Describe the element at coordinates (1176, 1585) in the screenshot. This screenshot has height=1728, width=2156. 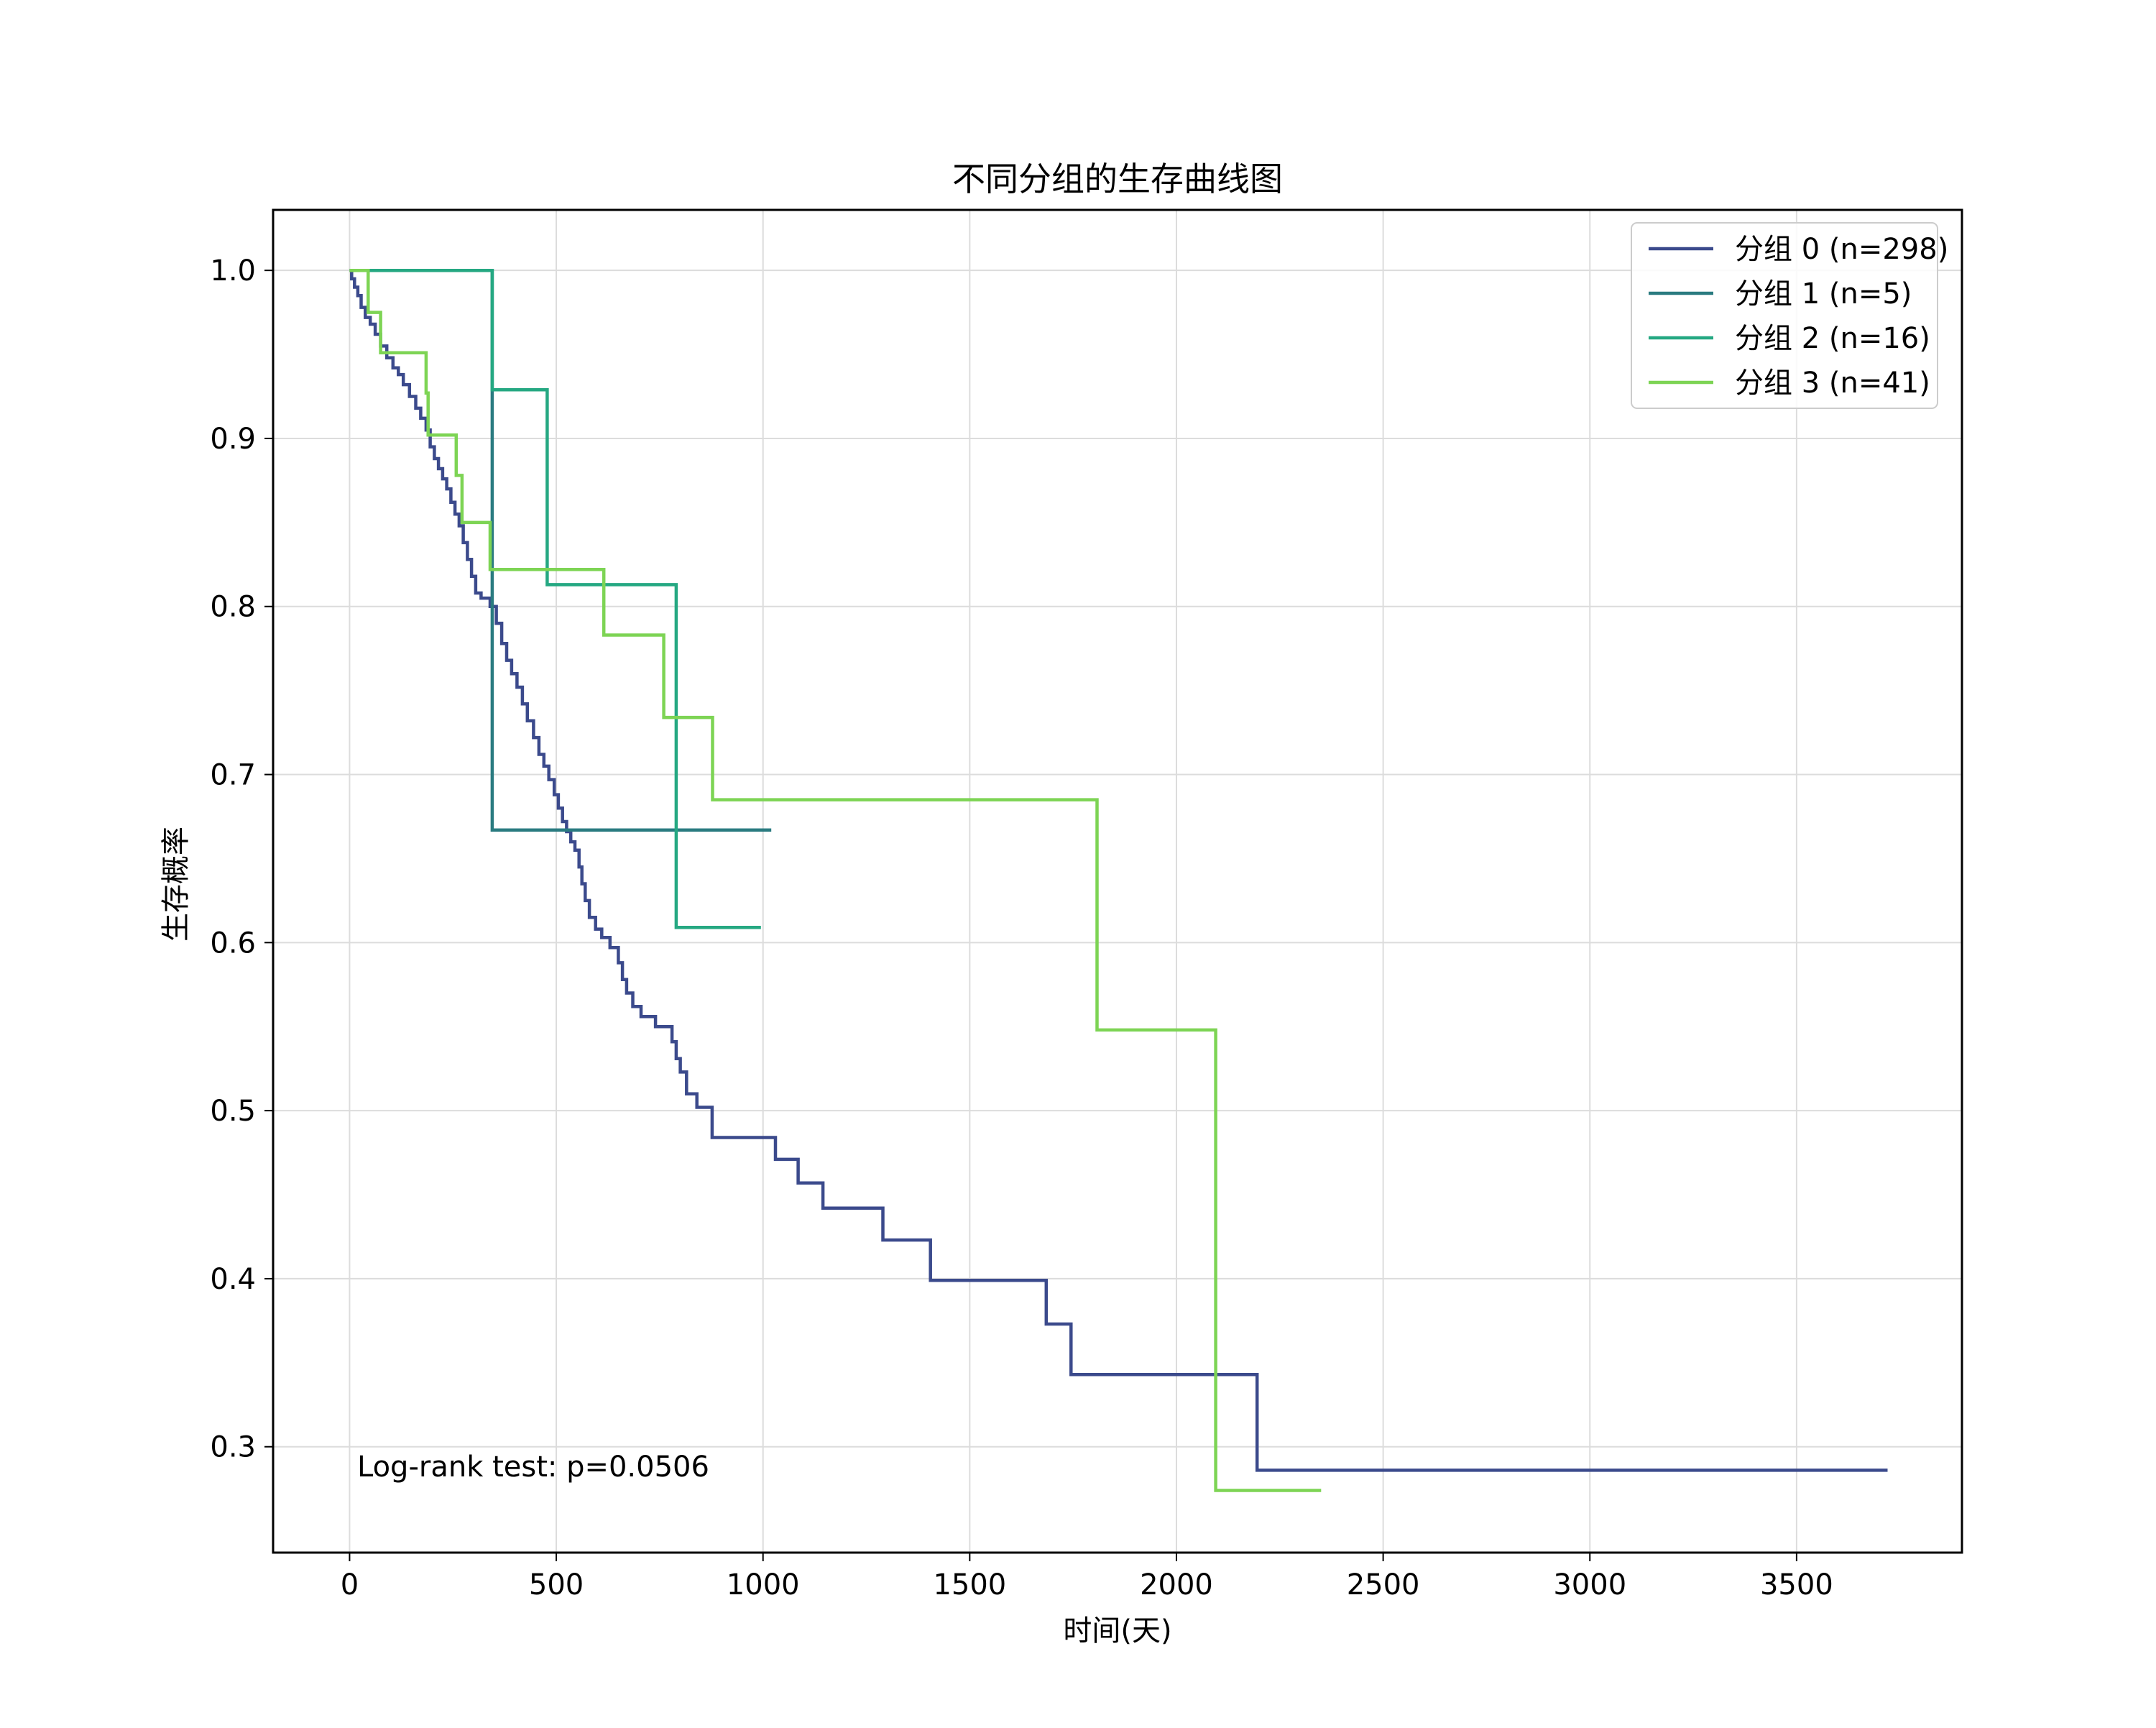
I see `x-tick-label: 2000` at that location.